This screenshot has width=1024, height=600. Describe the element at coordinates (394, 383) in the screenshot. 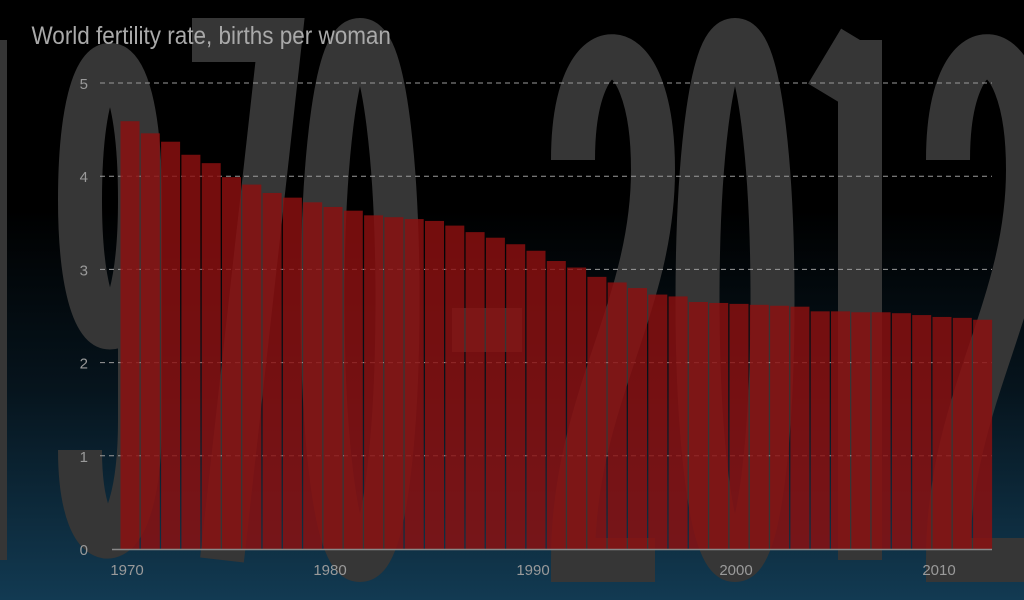

I see `bar-1983` at that location.